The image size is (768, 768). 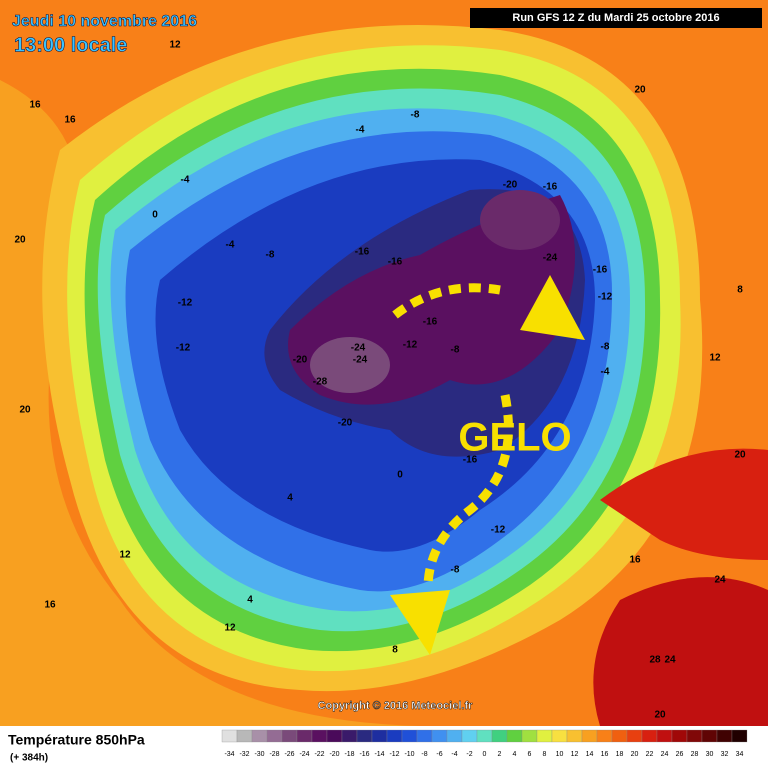 What do you see at coordinates (469, 754) in the screenshot?
I see `scale-label: -2` at bounding box center [469, 754].